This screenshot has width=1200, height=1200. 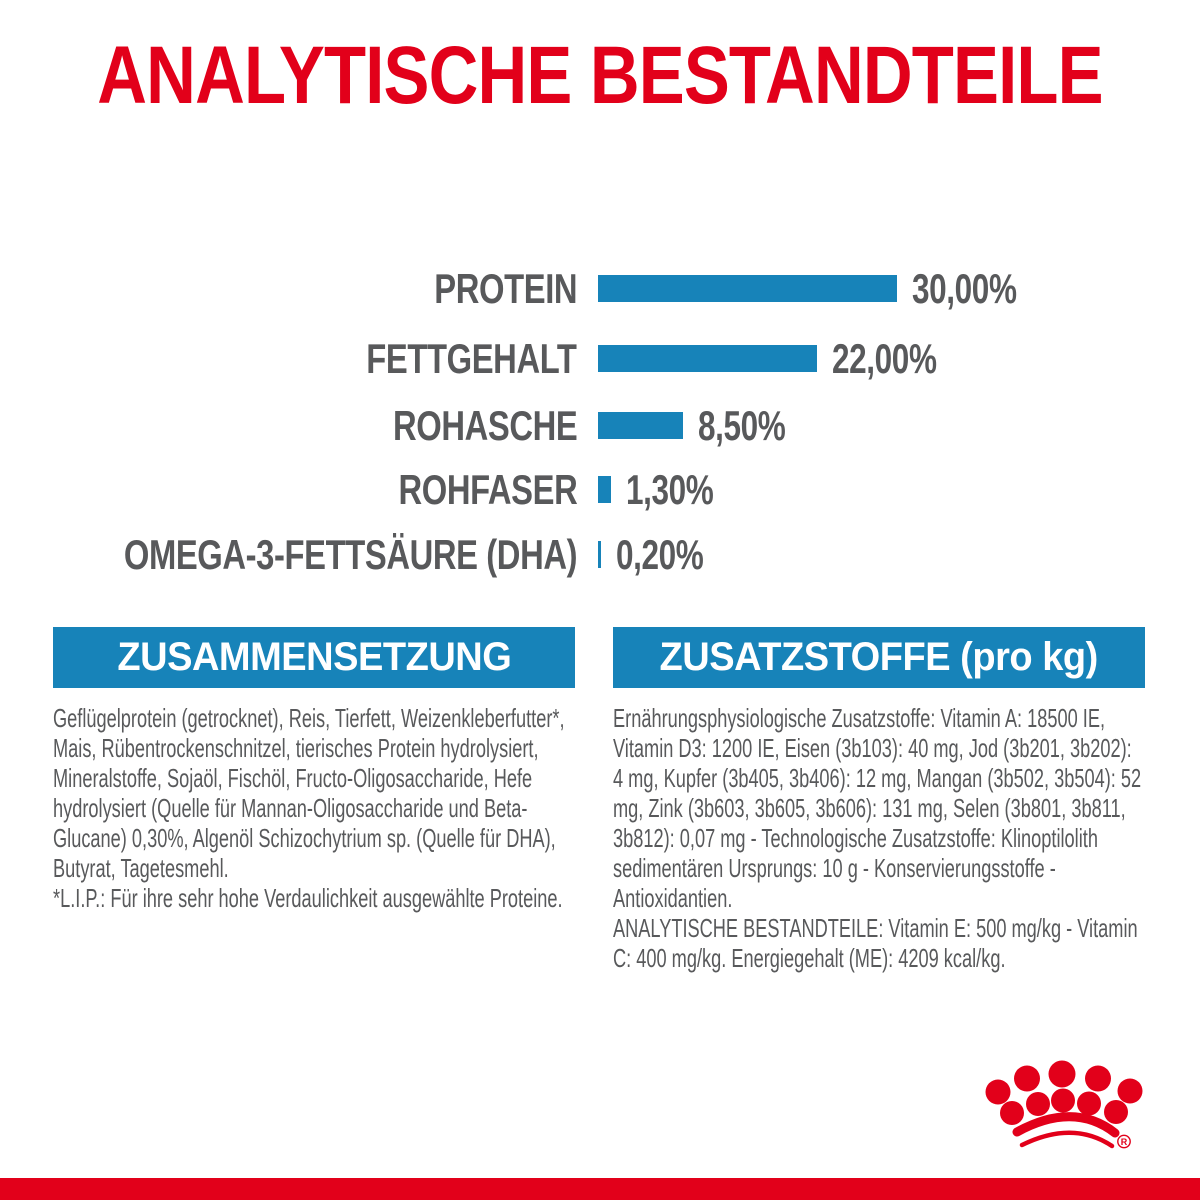 I want to click on chart-value-label: 0,20%, so click(x=660, y=554).